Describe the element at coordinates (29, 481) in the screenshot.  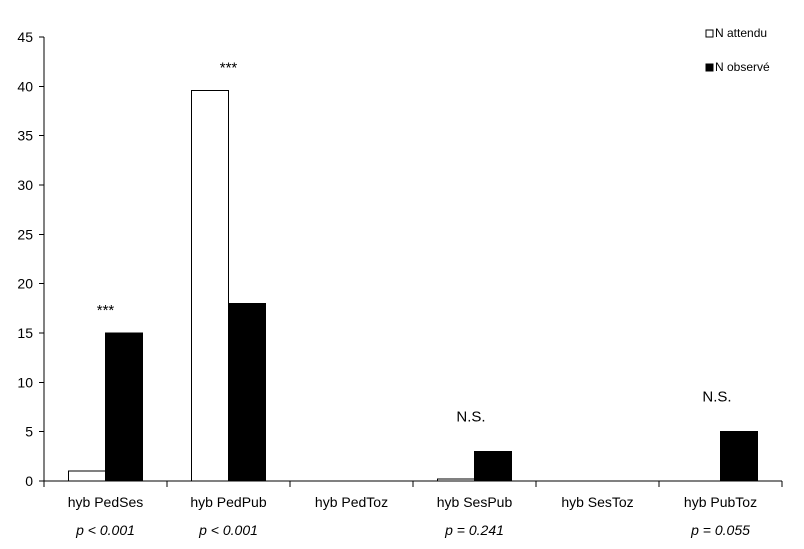
I see `y-tick-label: 0` at that location.